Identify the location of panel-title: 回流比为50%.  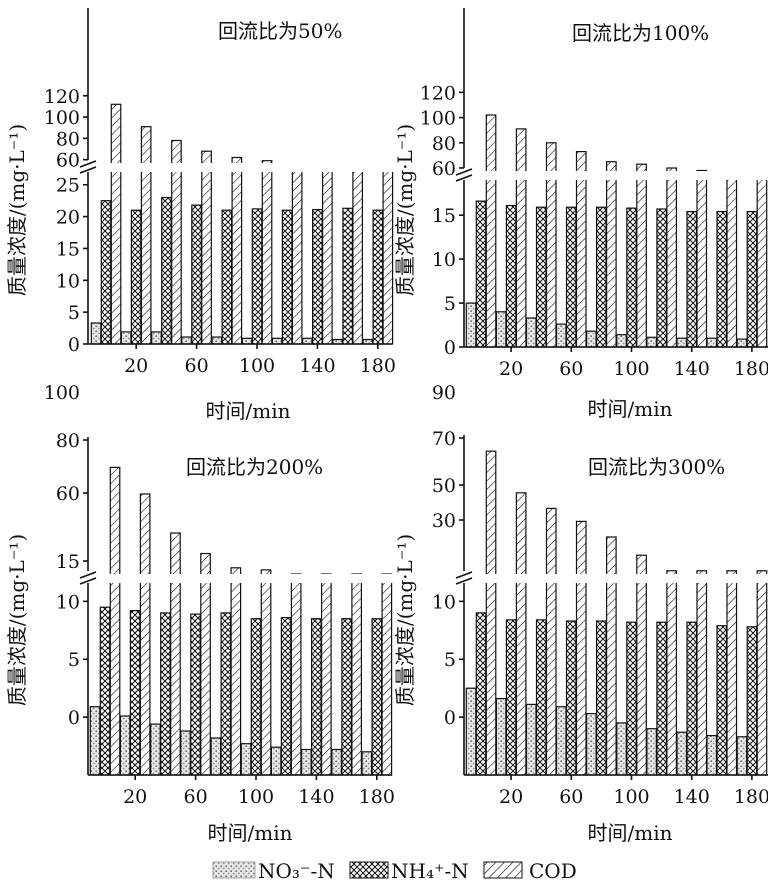
(280, 31).